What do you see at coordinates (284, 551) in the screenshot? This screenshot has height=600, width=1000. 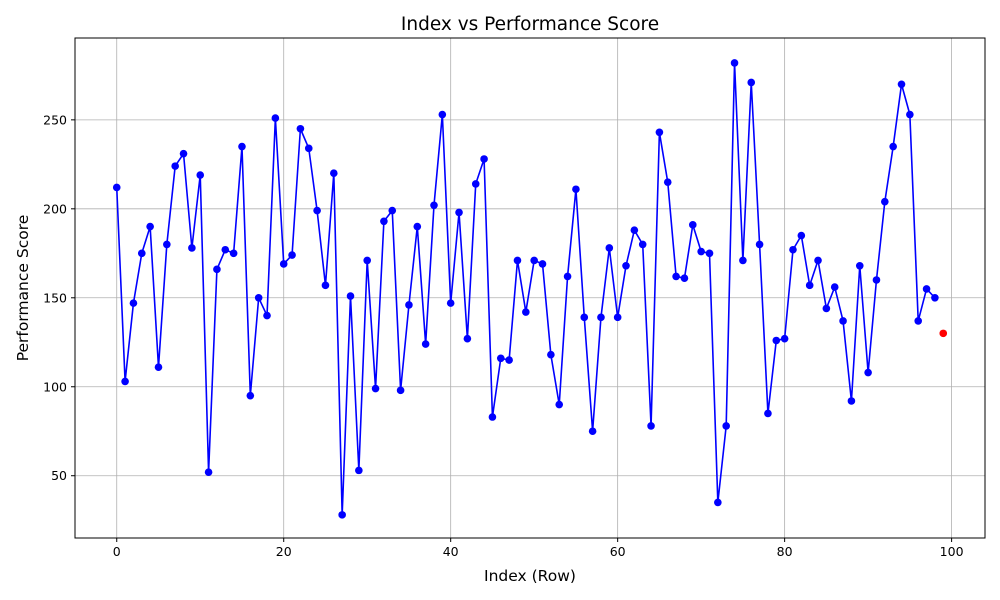 I see `x-tick-label: 20` at bounding box center [284, 551].